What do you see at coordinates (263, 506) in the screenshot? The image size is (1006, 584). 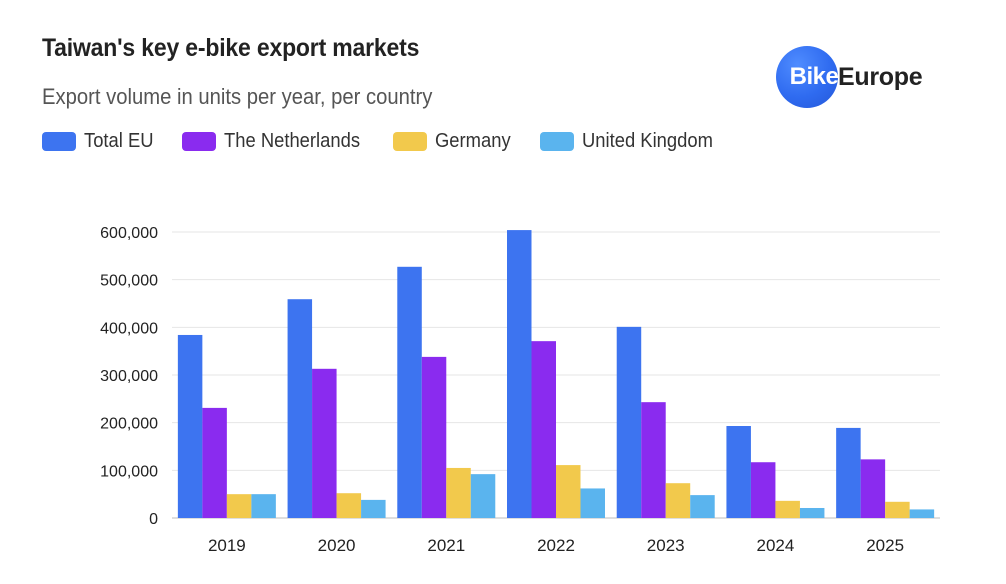 I see `bar-united-kingdom-2019` at bounding box center [263, 506].